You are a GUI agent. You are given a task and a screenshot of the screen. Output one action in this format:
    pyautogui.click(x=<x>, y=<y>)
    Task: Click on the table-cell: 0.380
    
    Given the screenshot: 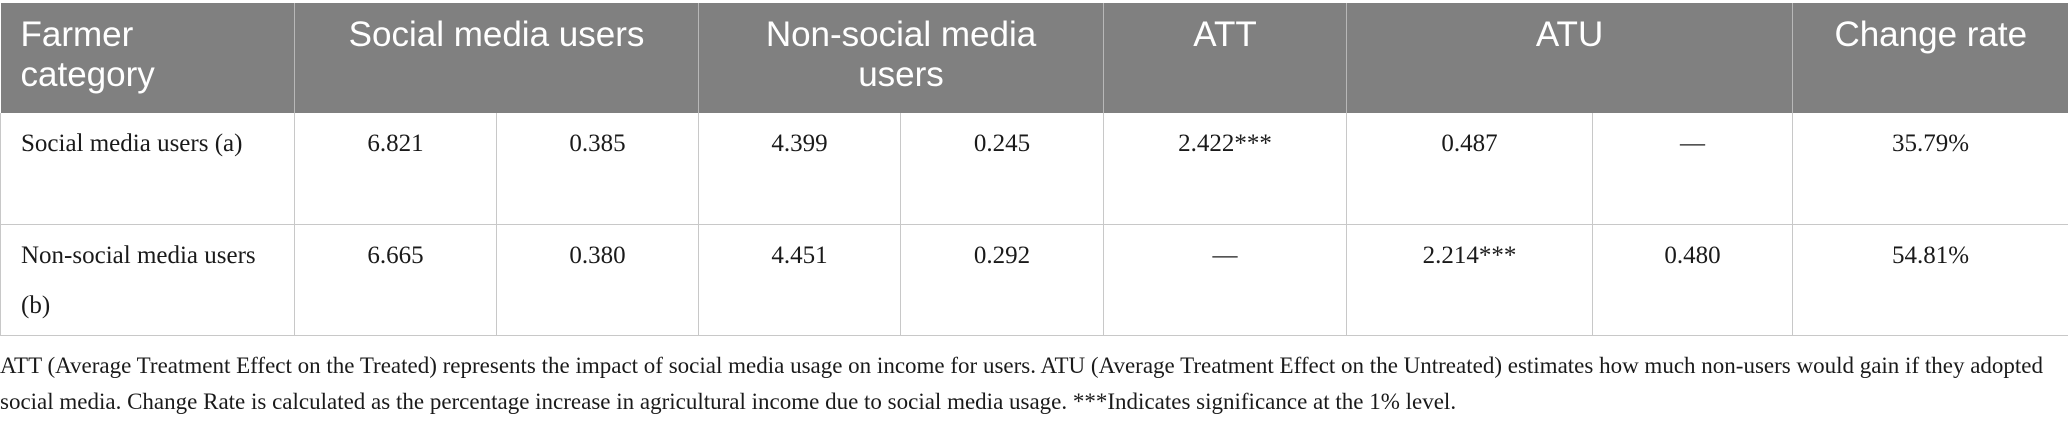 What is the action you would take?
    pyautogui.click(x=597, y=280)
    